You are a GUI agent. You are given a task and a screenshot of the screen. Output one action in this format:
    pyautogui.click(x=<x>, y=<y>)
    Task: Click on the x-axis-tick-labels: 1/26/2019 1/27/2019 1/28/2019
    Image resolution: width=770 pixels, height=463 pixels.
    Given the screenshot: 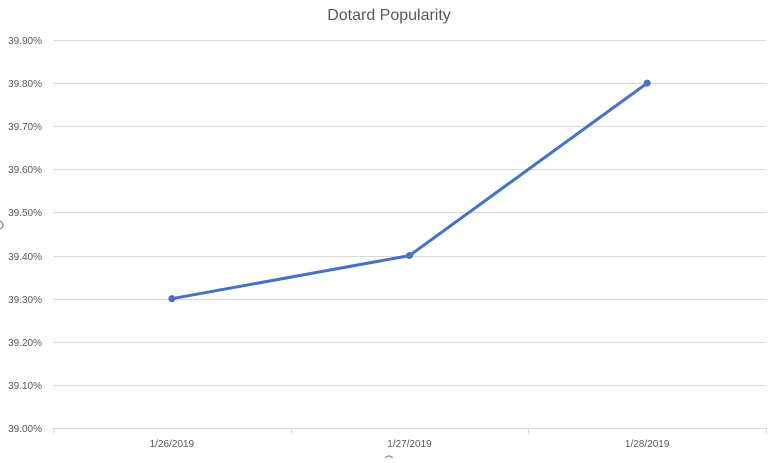 What is the action you would take?
    pyautogui.click(x=410, y=444)
    